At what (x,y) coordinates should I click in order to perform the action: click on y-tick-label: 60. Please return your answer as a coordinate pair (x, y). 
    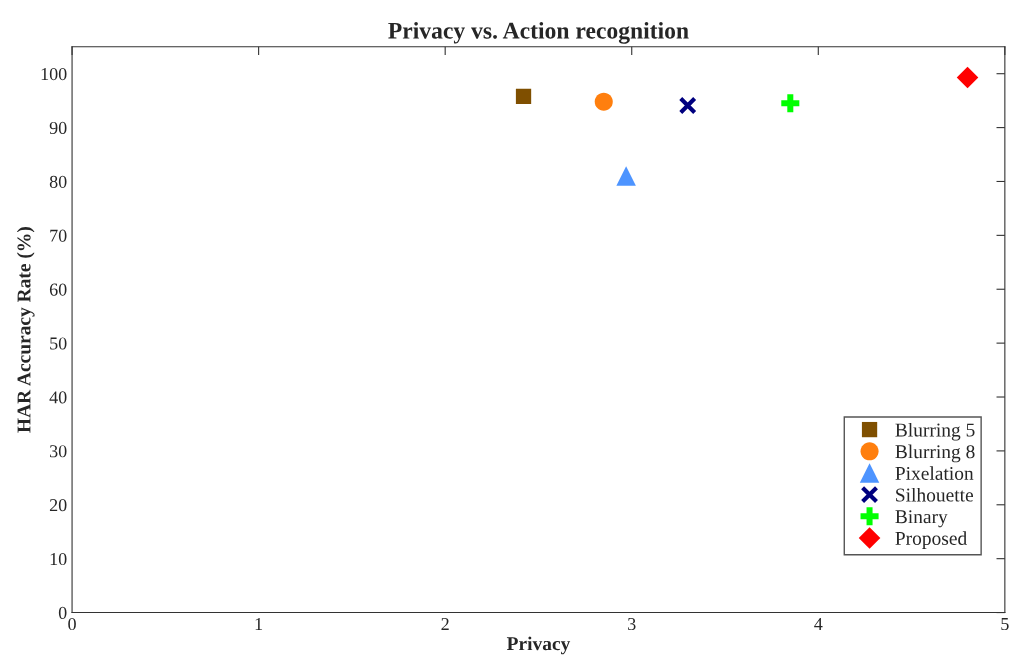
    Looking at the image, I should click on (58, 289).